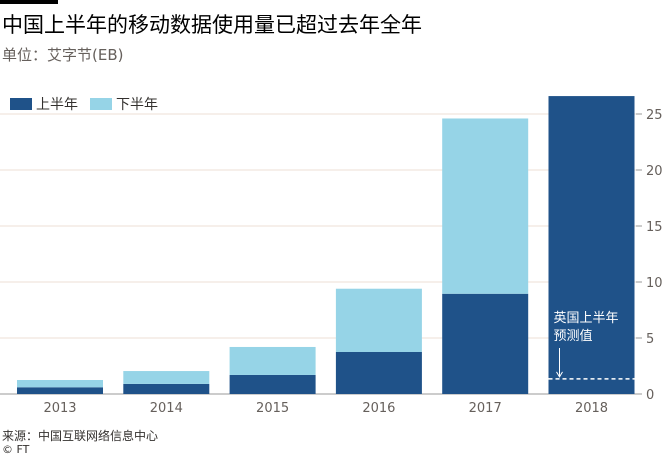  I want to click on legend: 上半年 下半年, so click(84, 104).